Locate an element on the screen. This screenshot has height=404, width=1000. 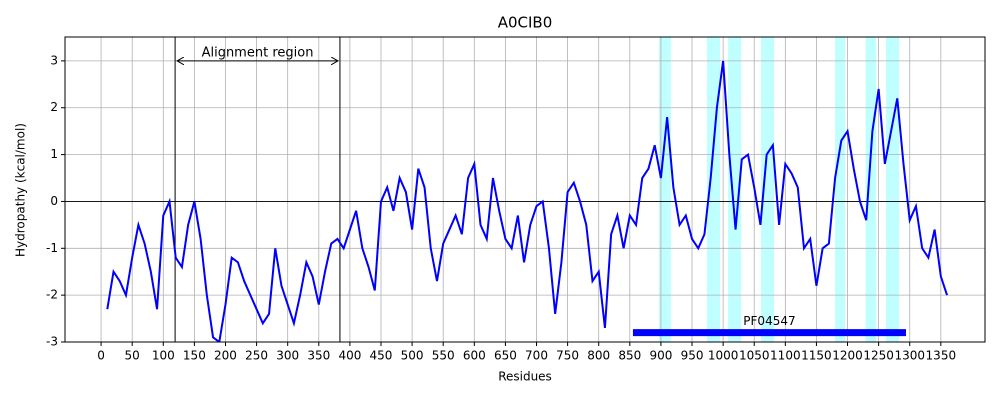
x-tick-label: 750 is located at coordinates (567, 356).